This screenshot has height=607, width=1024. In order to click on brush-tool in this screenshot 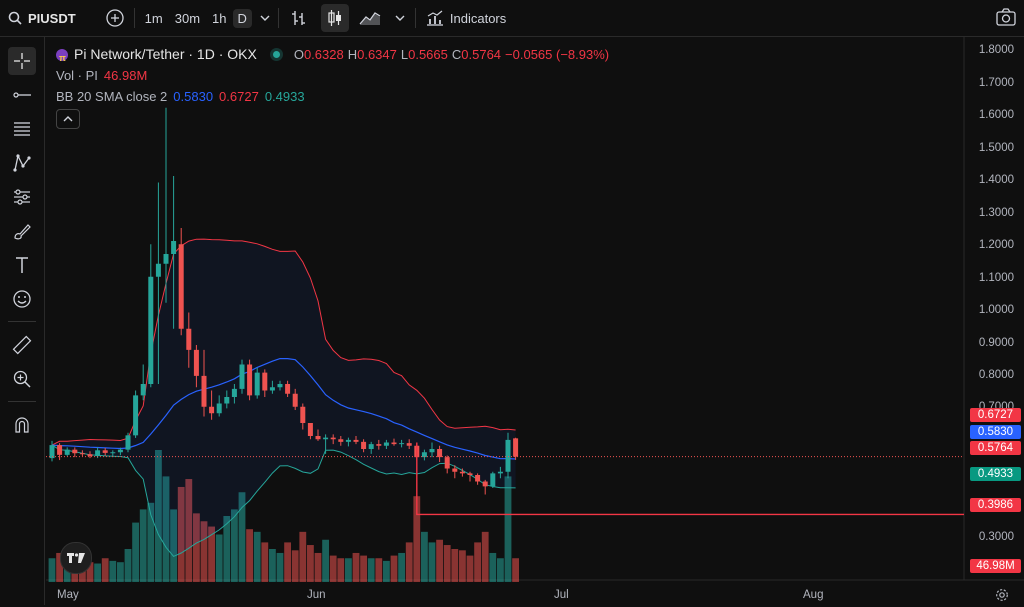, I will do `click(22, 231)`.